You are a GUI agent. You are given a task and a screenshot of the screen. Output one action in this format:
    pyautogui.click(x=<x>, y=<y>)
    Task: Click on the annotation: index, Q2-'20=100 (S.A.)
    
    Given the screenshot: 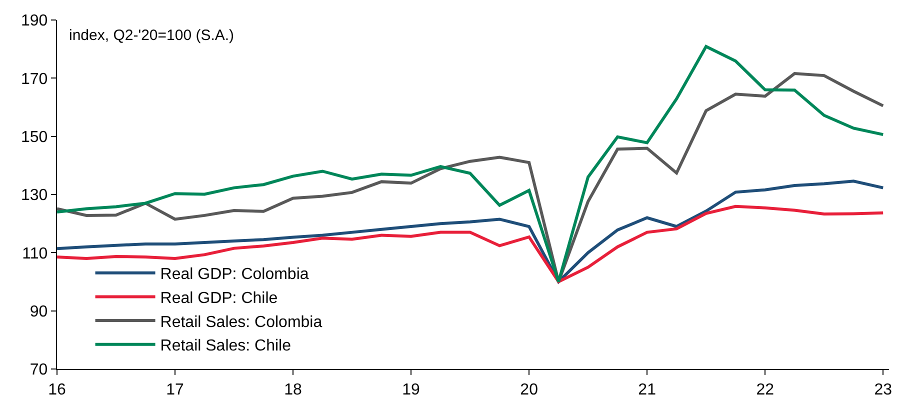 What is the action you would take?
    pyautogui.click(x=151, y=35)
    